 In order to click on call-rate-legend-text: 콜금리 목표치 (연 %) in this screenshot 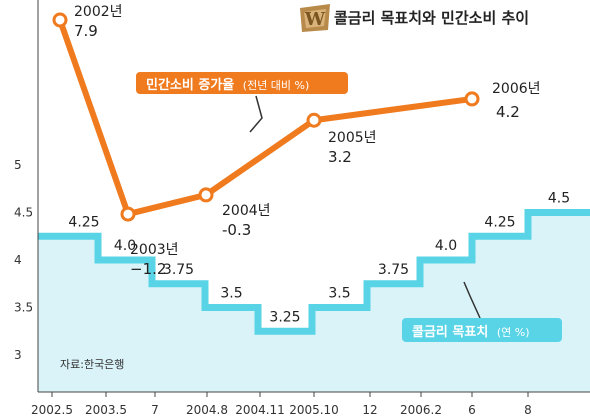, I will do `click(470, 332)`.